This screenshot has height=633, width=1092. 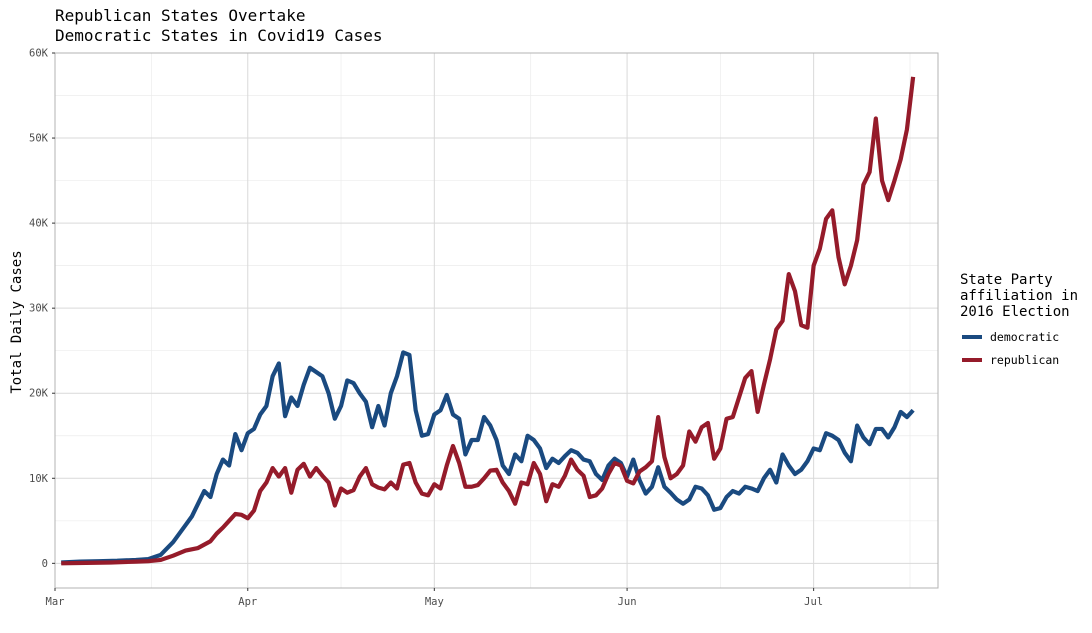 What do you see at coordinates (1015, 312) in the screenshot?
I see `legend-title-line-3: 2016 Election` at bounding box center [1015, 312].